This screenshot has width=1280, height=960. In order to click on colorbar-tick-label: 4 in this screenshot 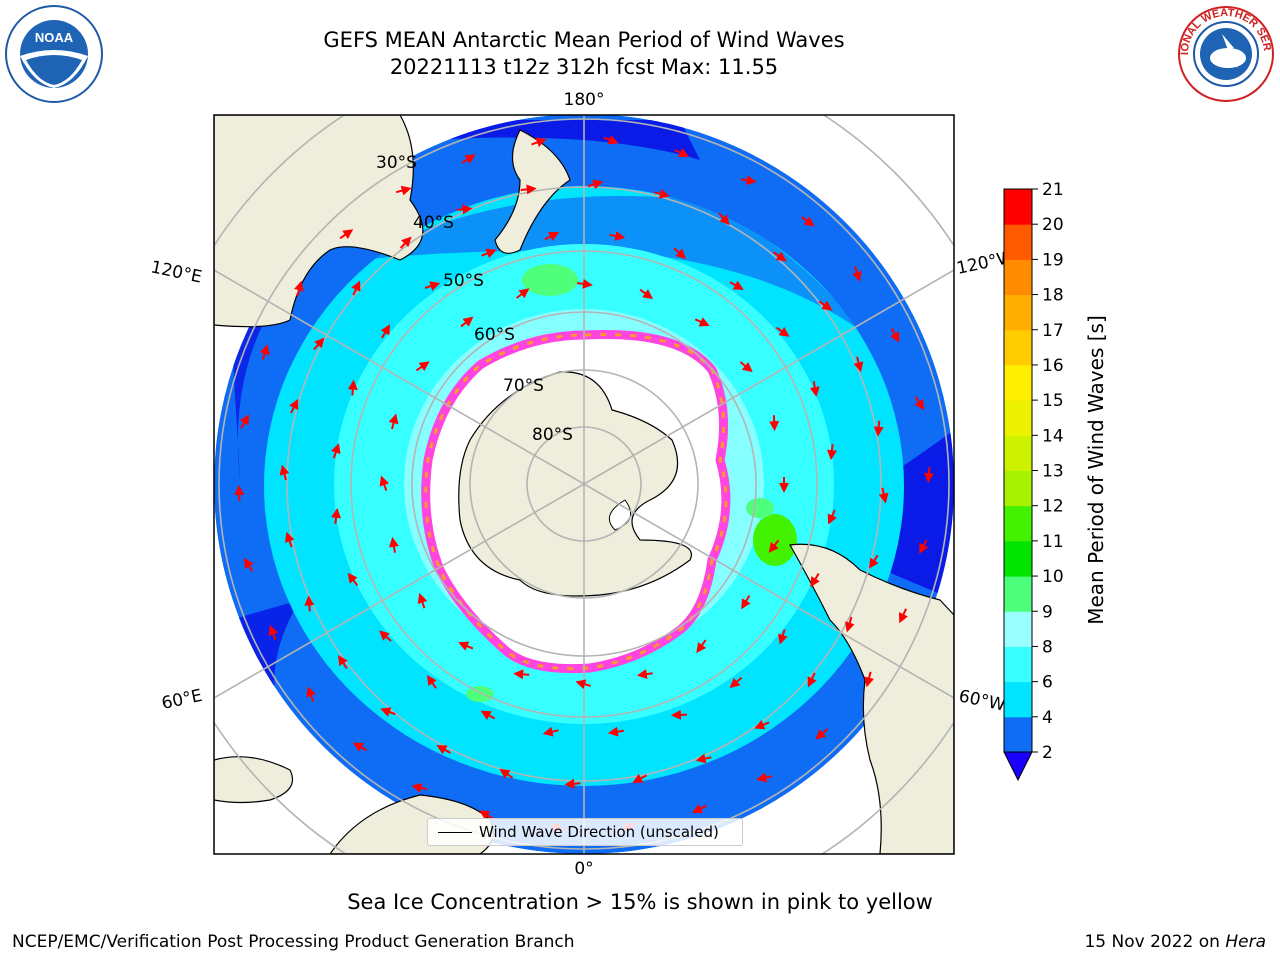, I will do `click(1047, 718)`.